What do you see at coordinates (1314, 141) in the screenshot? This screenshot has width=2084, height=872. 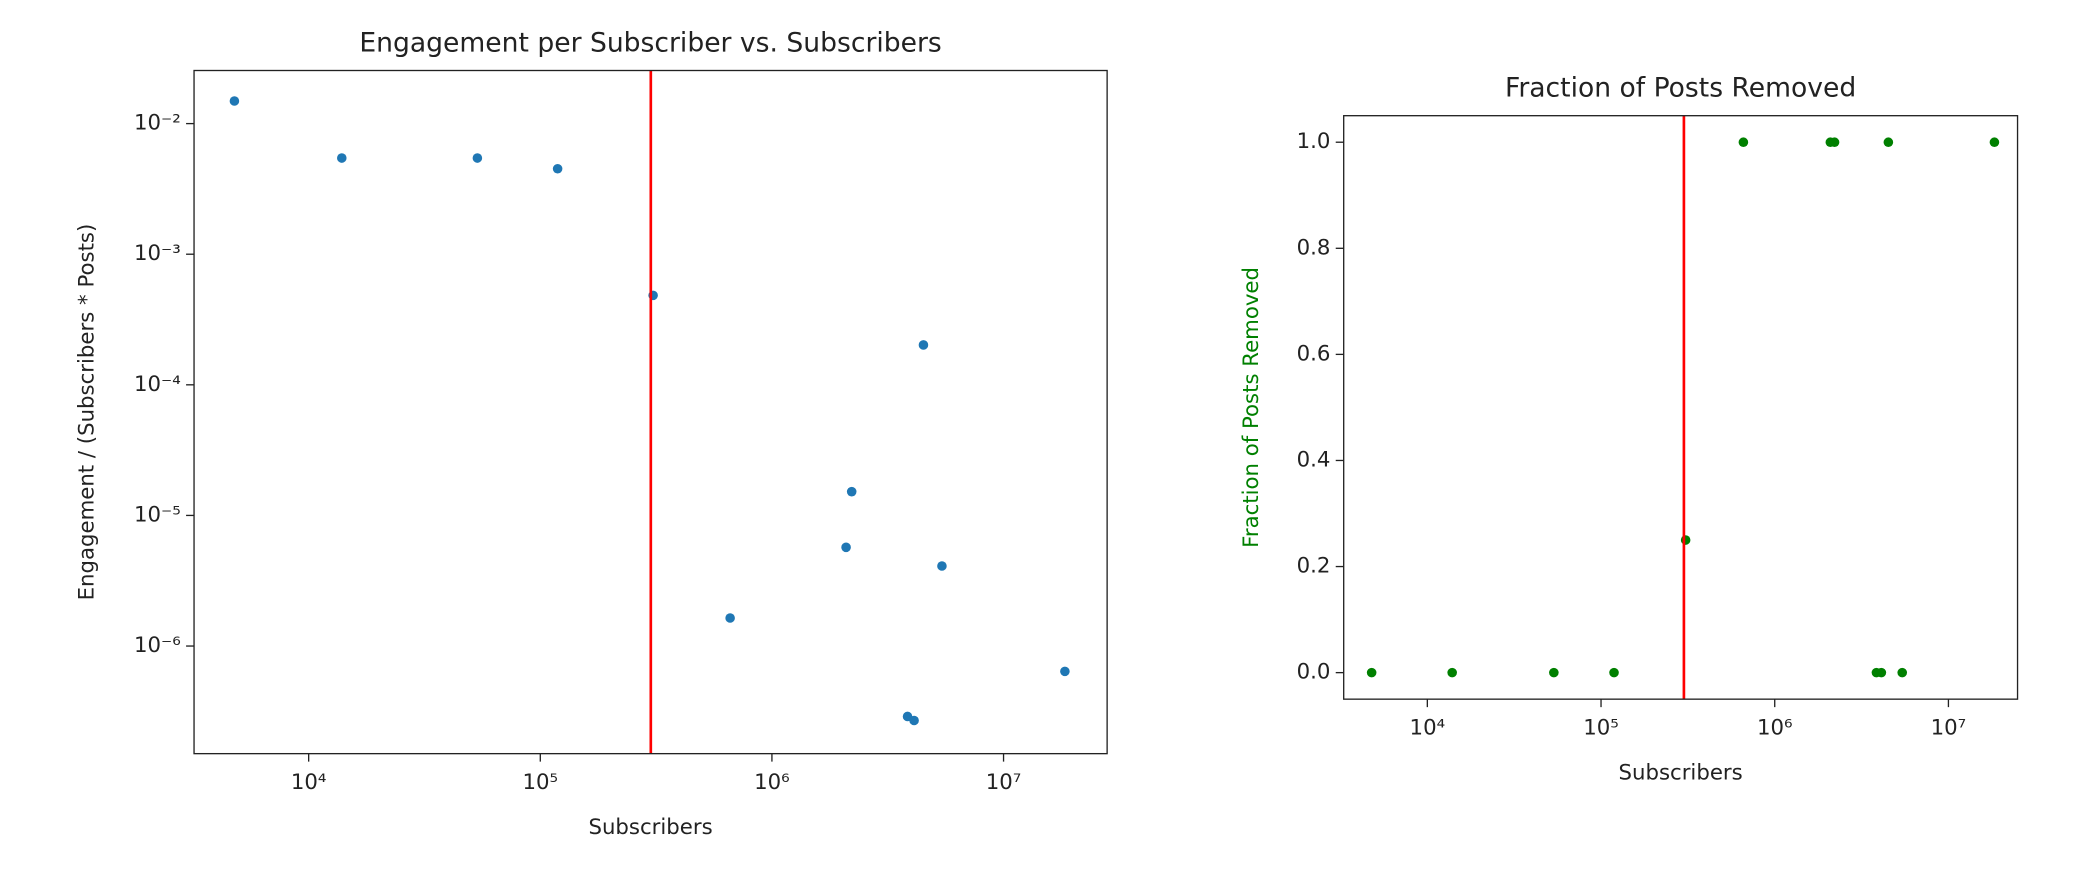 I see `y-tick-label: 1.0` at bounding box center [1314, 141].